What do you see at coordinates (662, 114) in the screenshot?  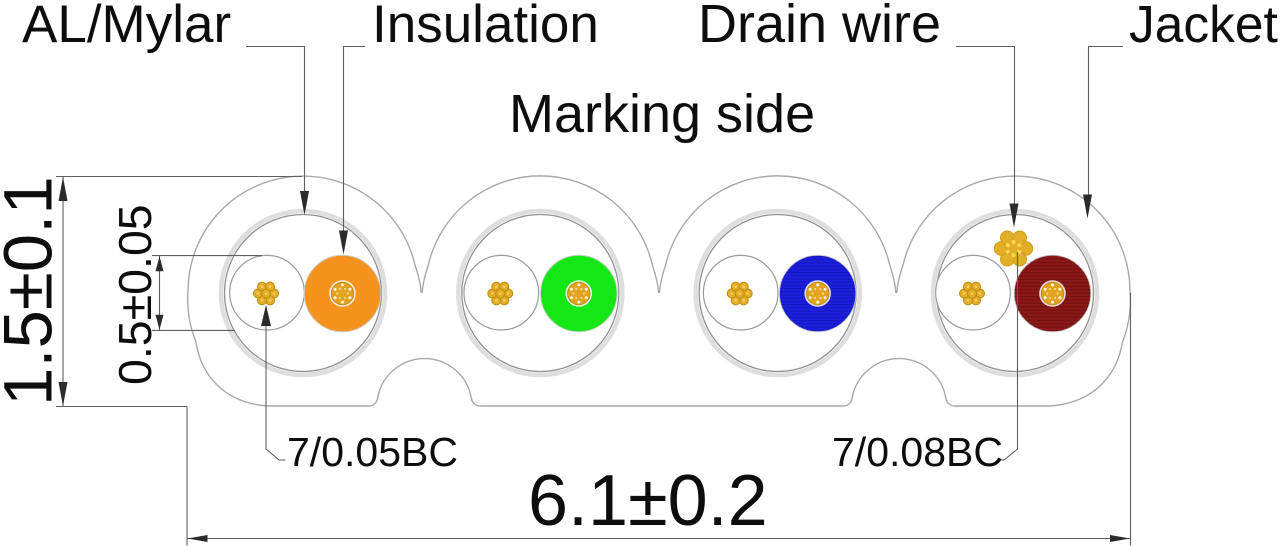 I see `svg-text: Marking side` at bounding box center [662, 114].